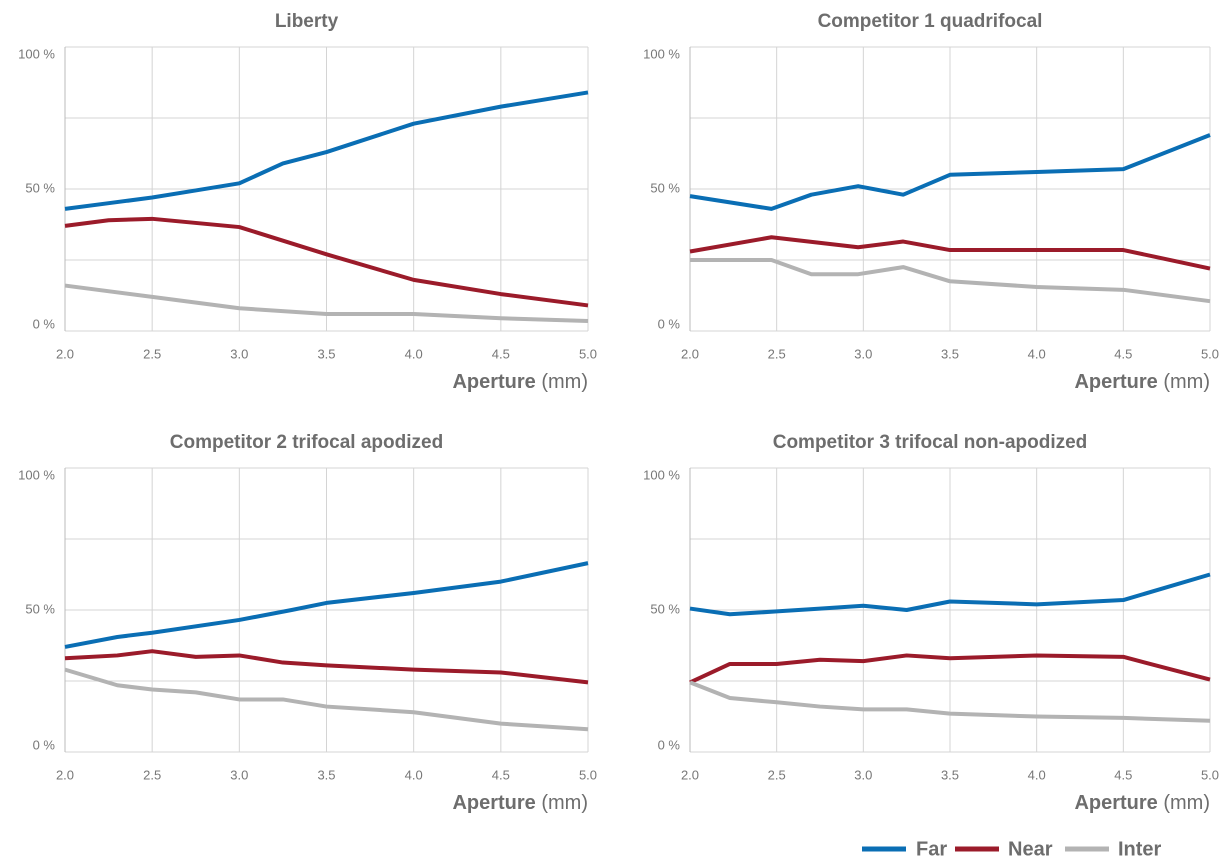 This screenshot has height=864, width=1226. What do you see at coordinates (1030, 849) in the screenshot?
I see `legend-label: Near` at bounding box center [1030, 849].